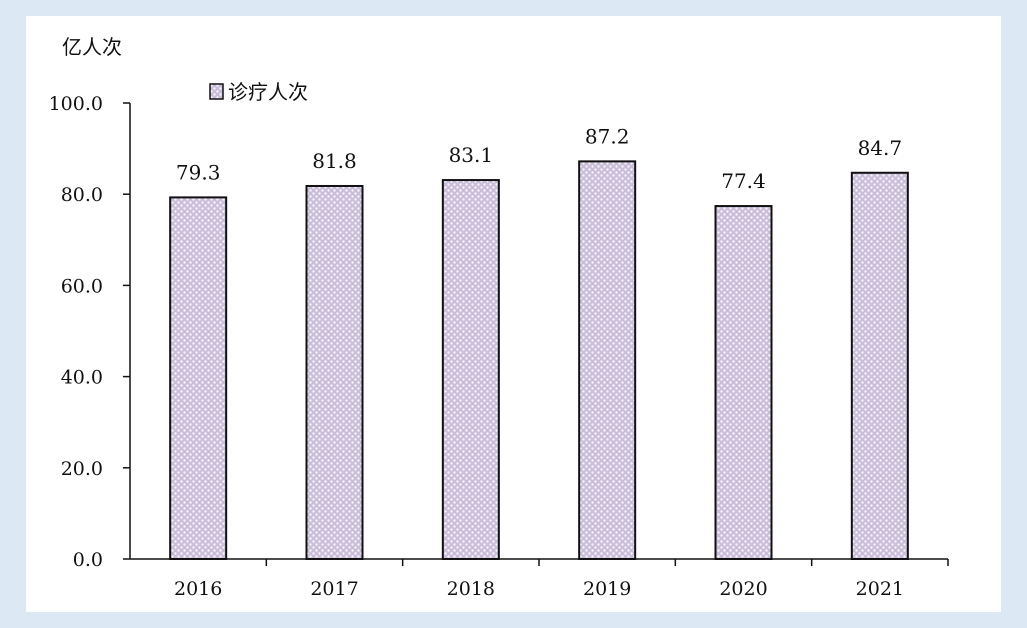 The image size is (1027, 628). I want to click on legend: 诊疗人次, so click(258, 92).